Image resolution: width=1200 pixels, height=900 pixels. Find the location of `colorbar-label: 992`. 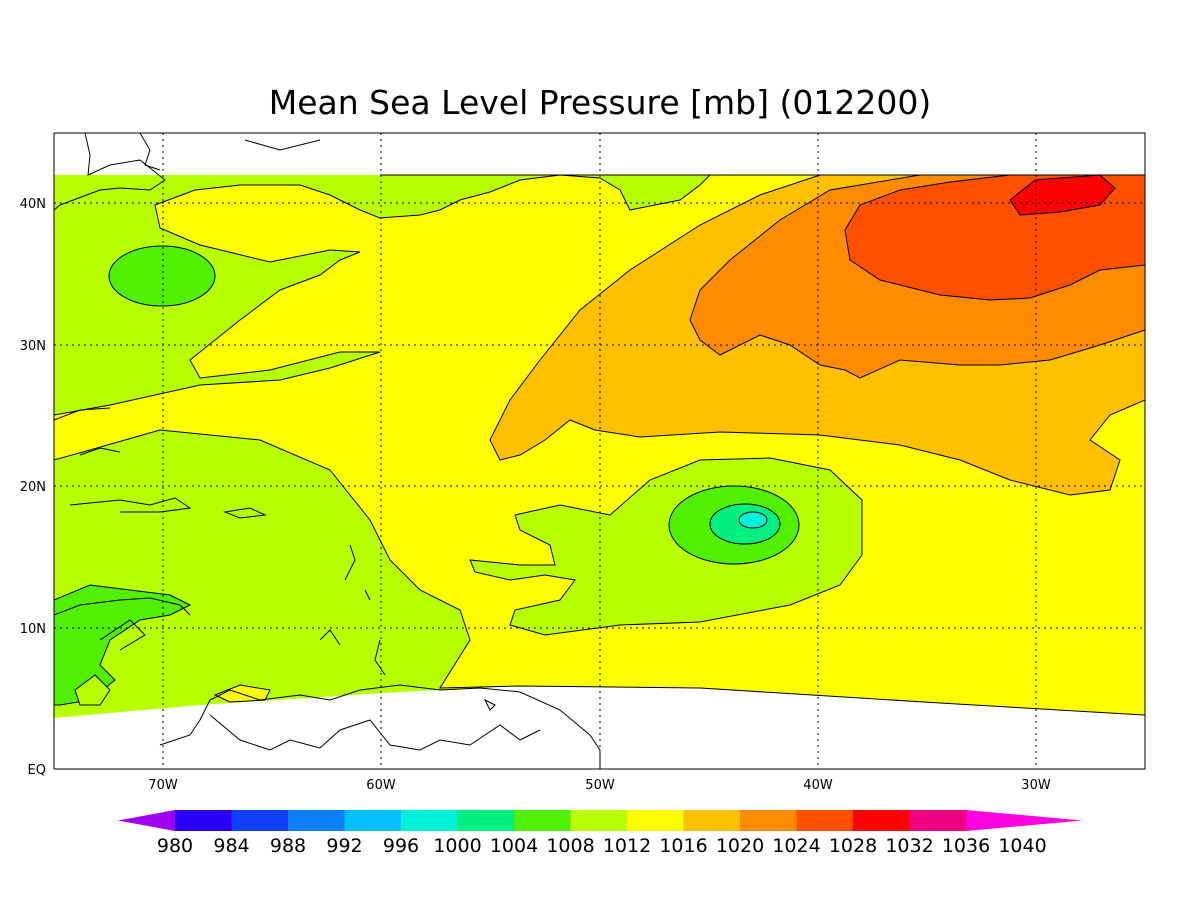

colorbar-label: 992 is located at coordinates (344, 846).